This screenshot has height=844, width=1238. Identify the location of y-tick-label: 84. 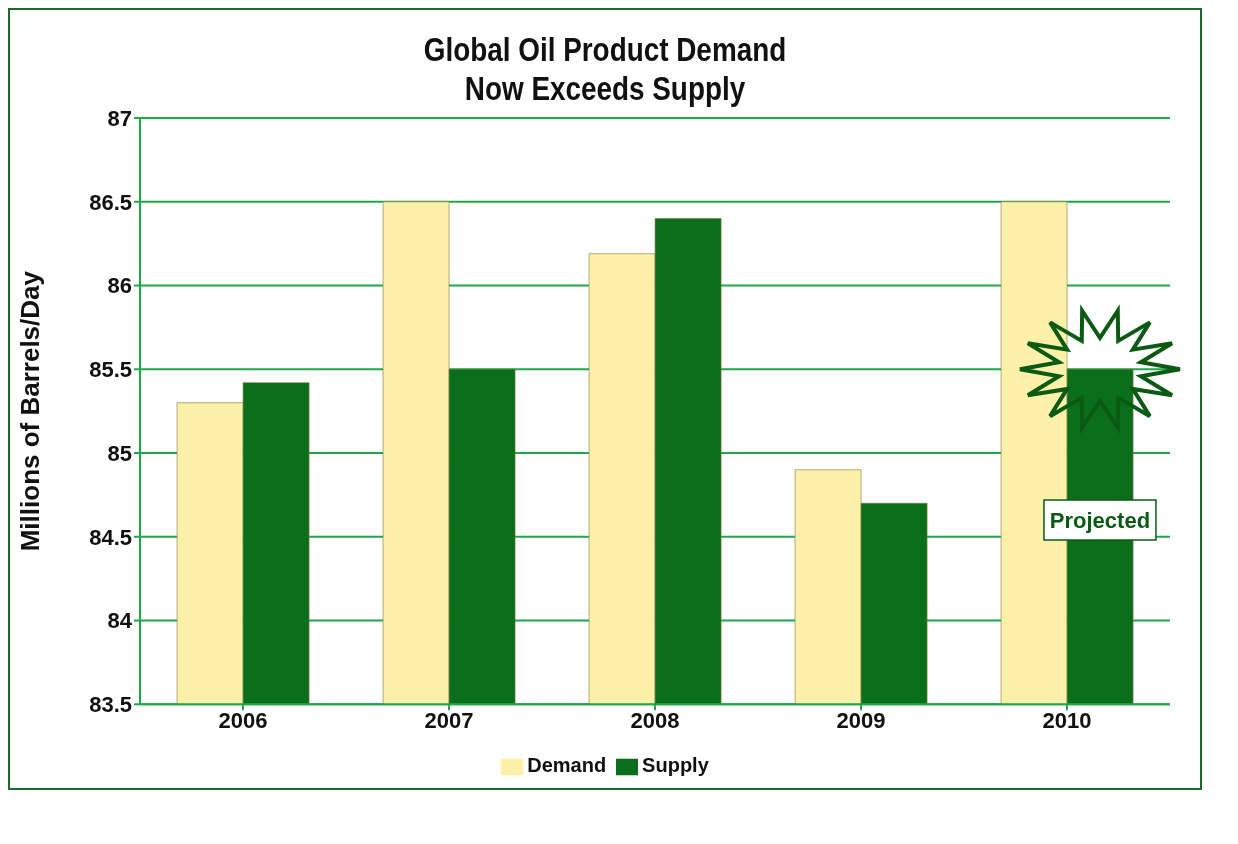
(120, 621).